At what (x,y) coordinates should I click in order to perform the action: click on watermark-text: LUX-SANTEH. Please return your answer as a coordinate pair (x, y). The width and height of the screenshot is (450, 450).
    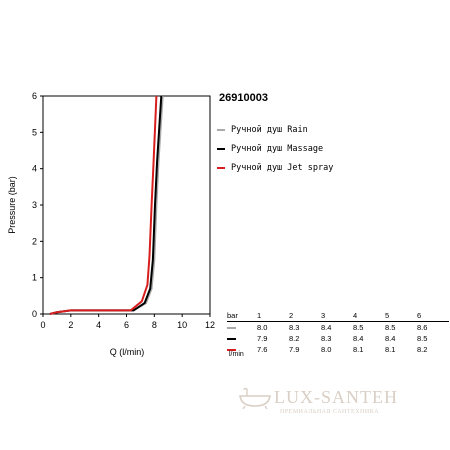
    Looking at the image, I should click on (336, 397).